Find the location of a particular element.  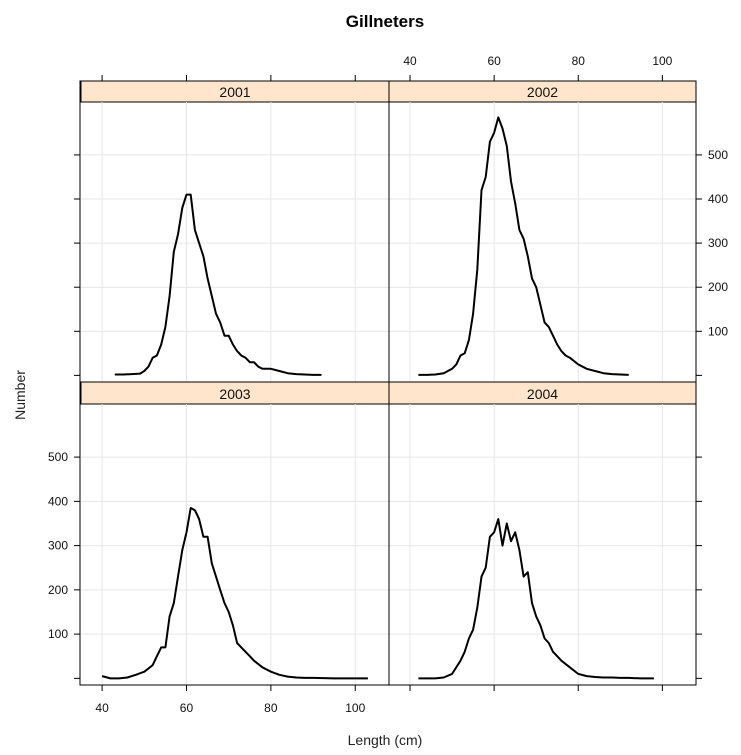

series-line-2002 is located at coordinates (523, 246).